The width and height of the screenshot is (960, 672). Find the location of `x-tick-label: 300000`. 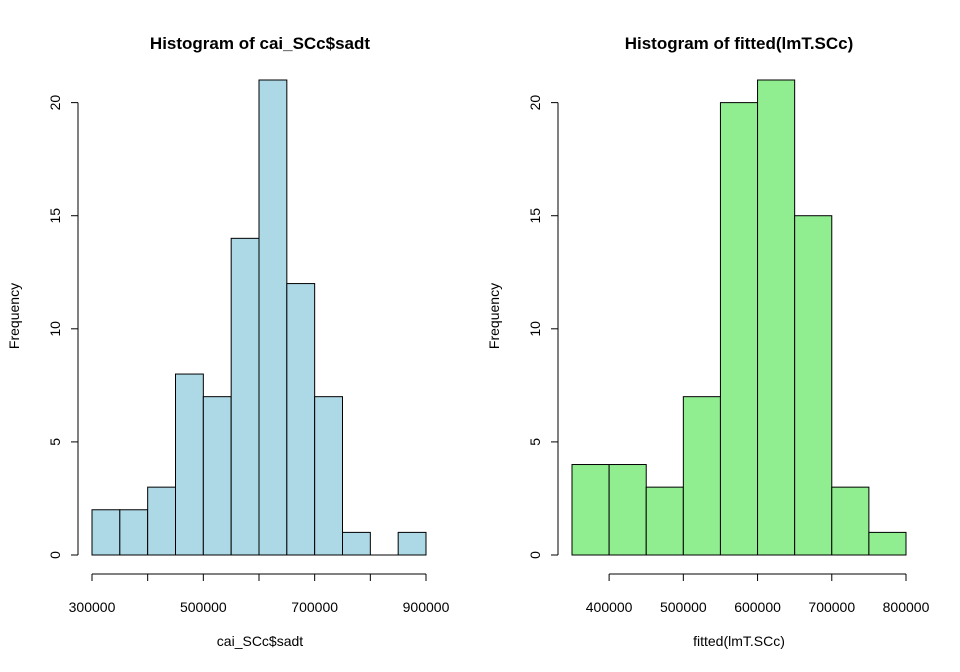

x-tick-label: 300000 is located at coordinates (92, 607).